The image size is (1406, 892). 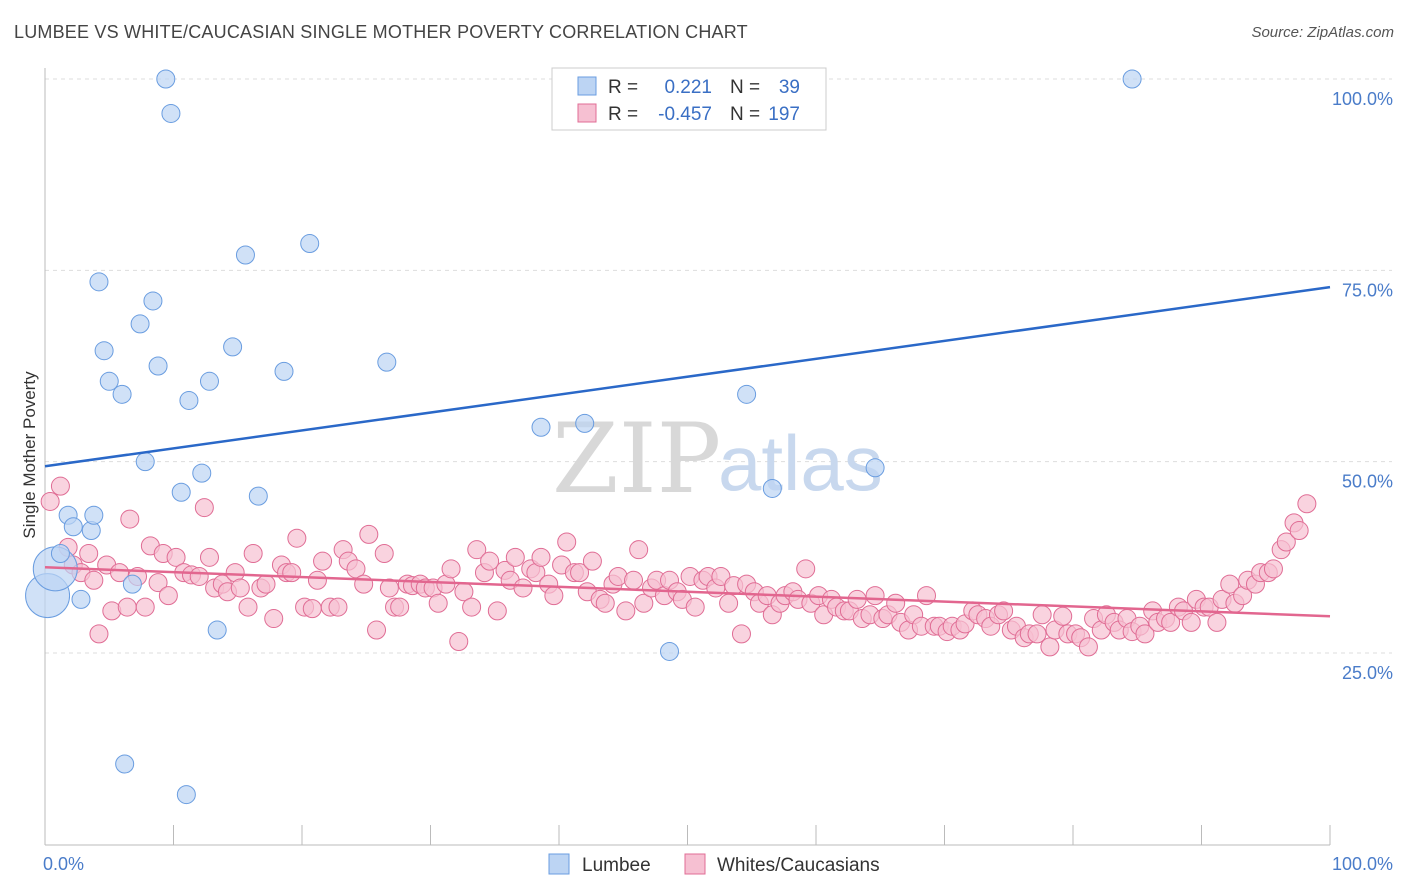 I want to click on legend-r-value-1: 0.221, so click(x=688, y=87).